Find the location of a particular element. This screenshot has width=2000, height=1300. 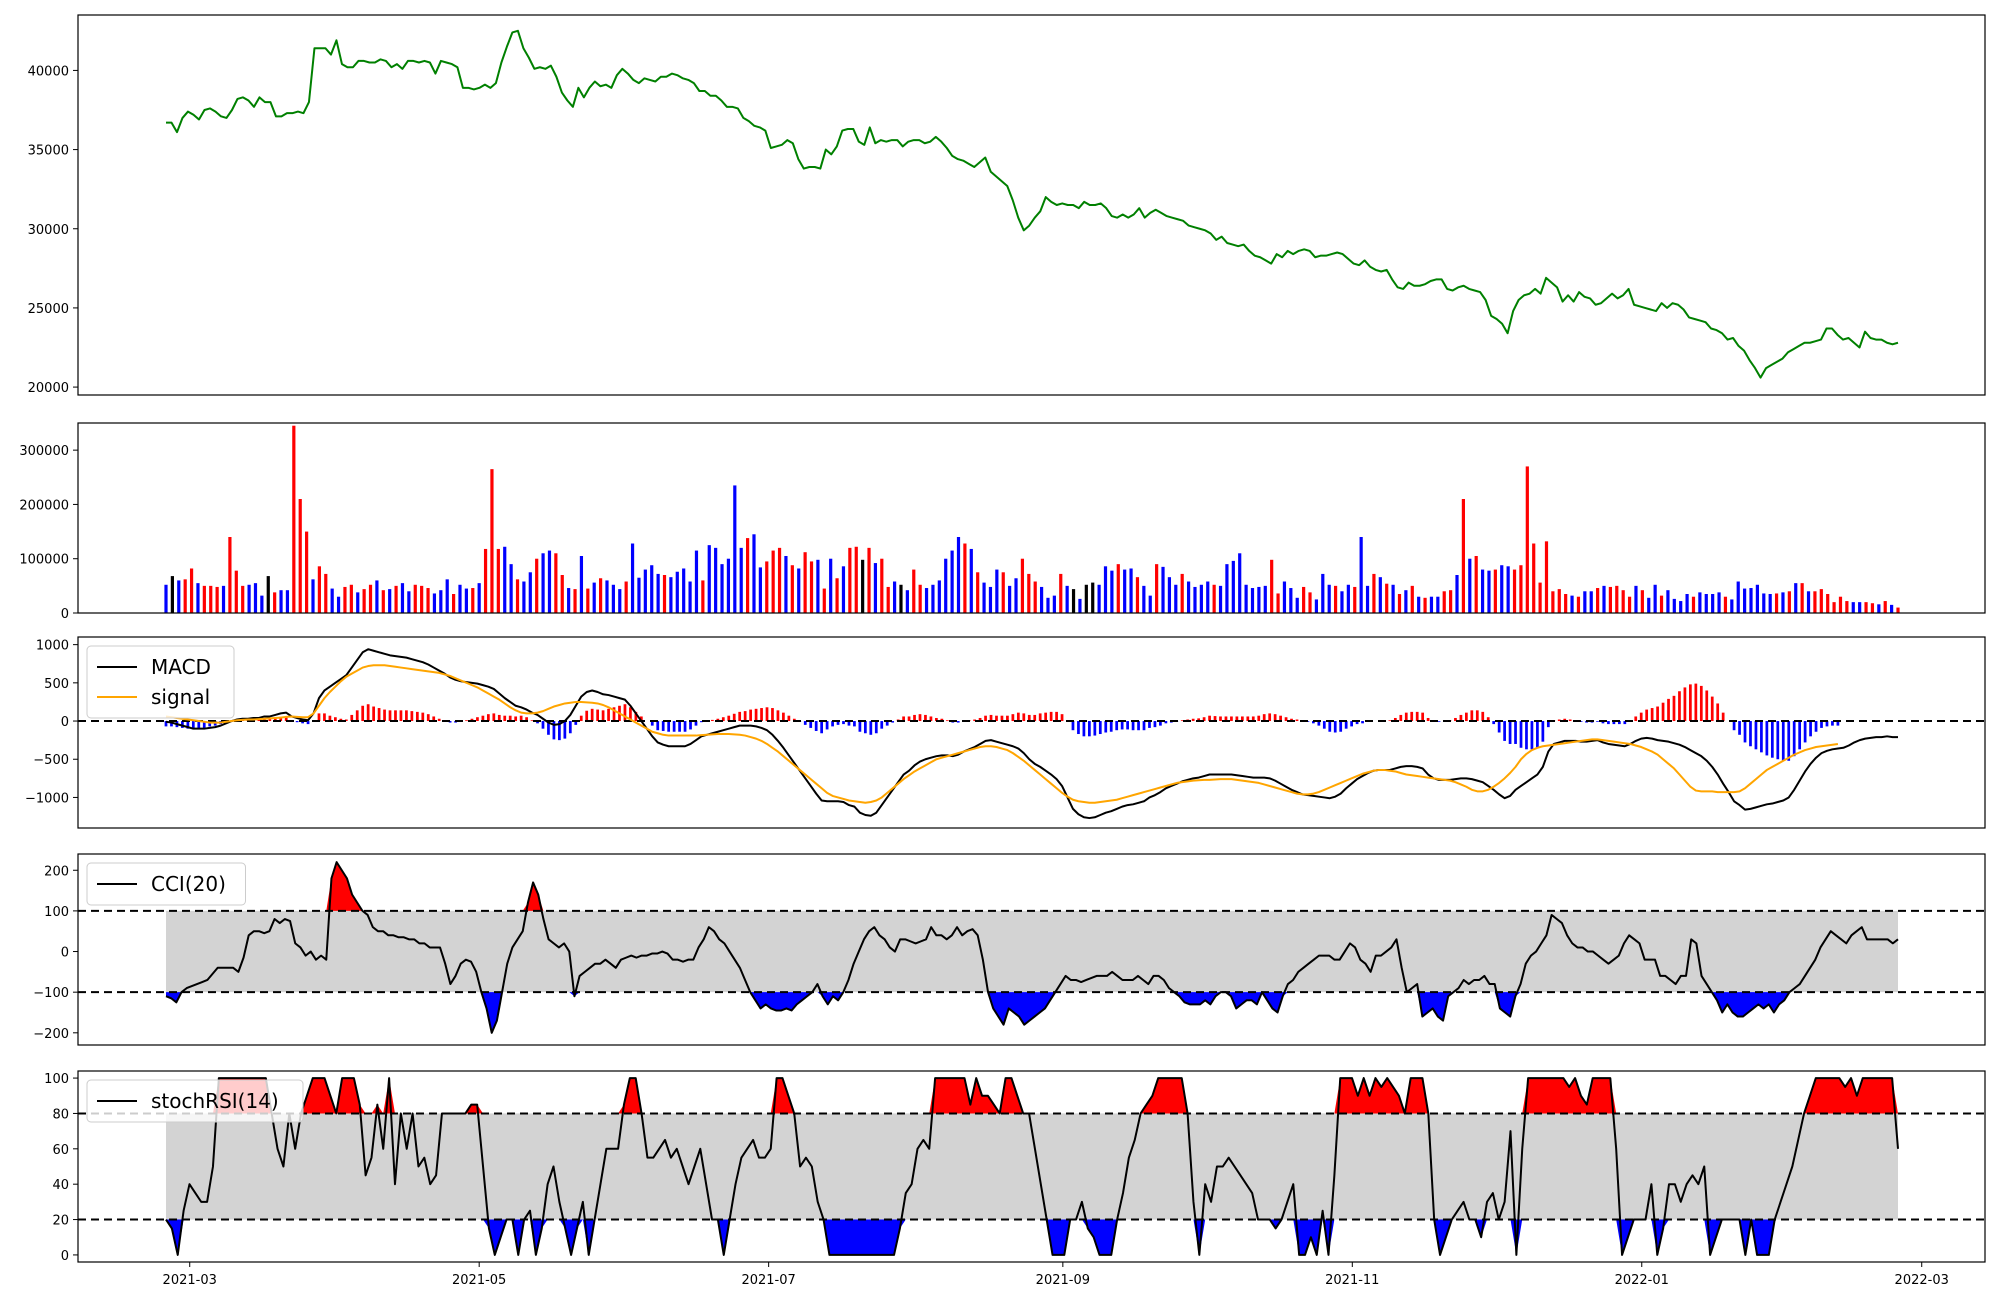

y-tick-label: 80 is located at coordinates (60, 1114).